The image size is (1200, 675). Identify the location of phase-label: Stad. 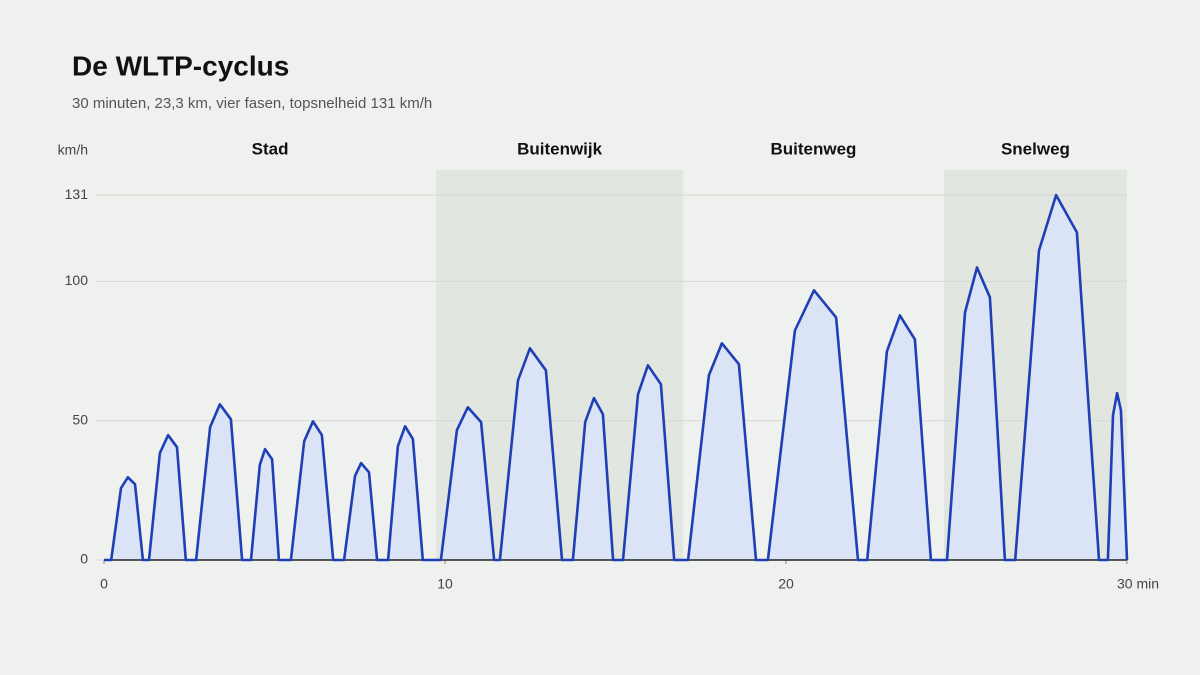
(270, 148).